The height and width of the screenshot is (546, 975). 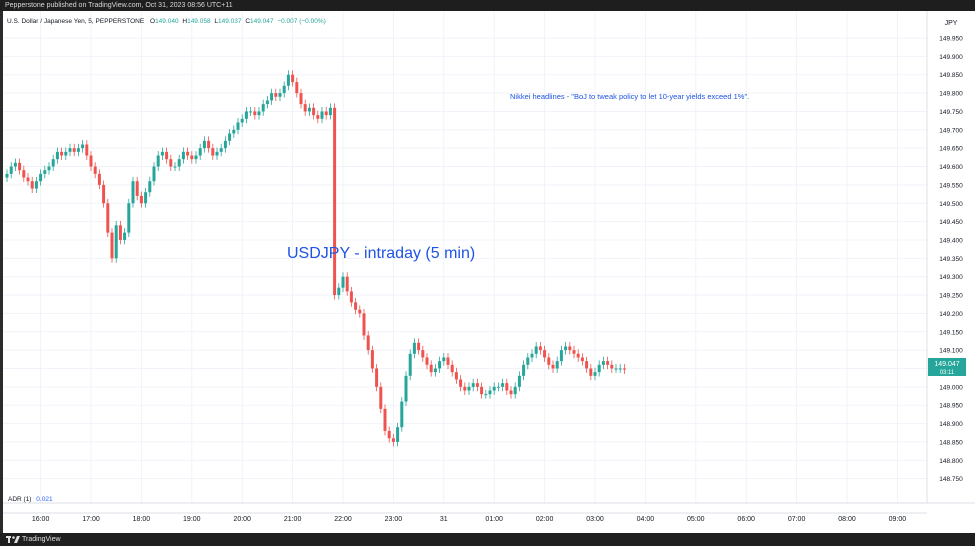 I want to click on y-tick-label: 149.350, so click(x=951, y=259).